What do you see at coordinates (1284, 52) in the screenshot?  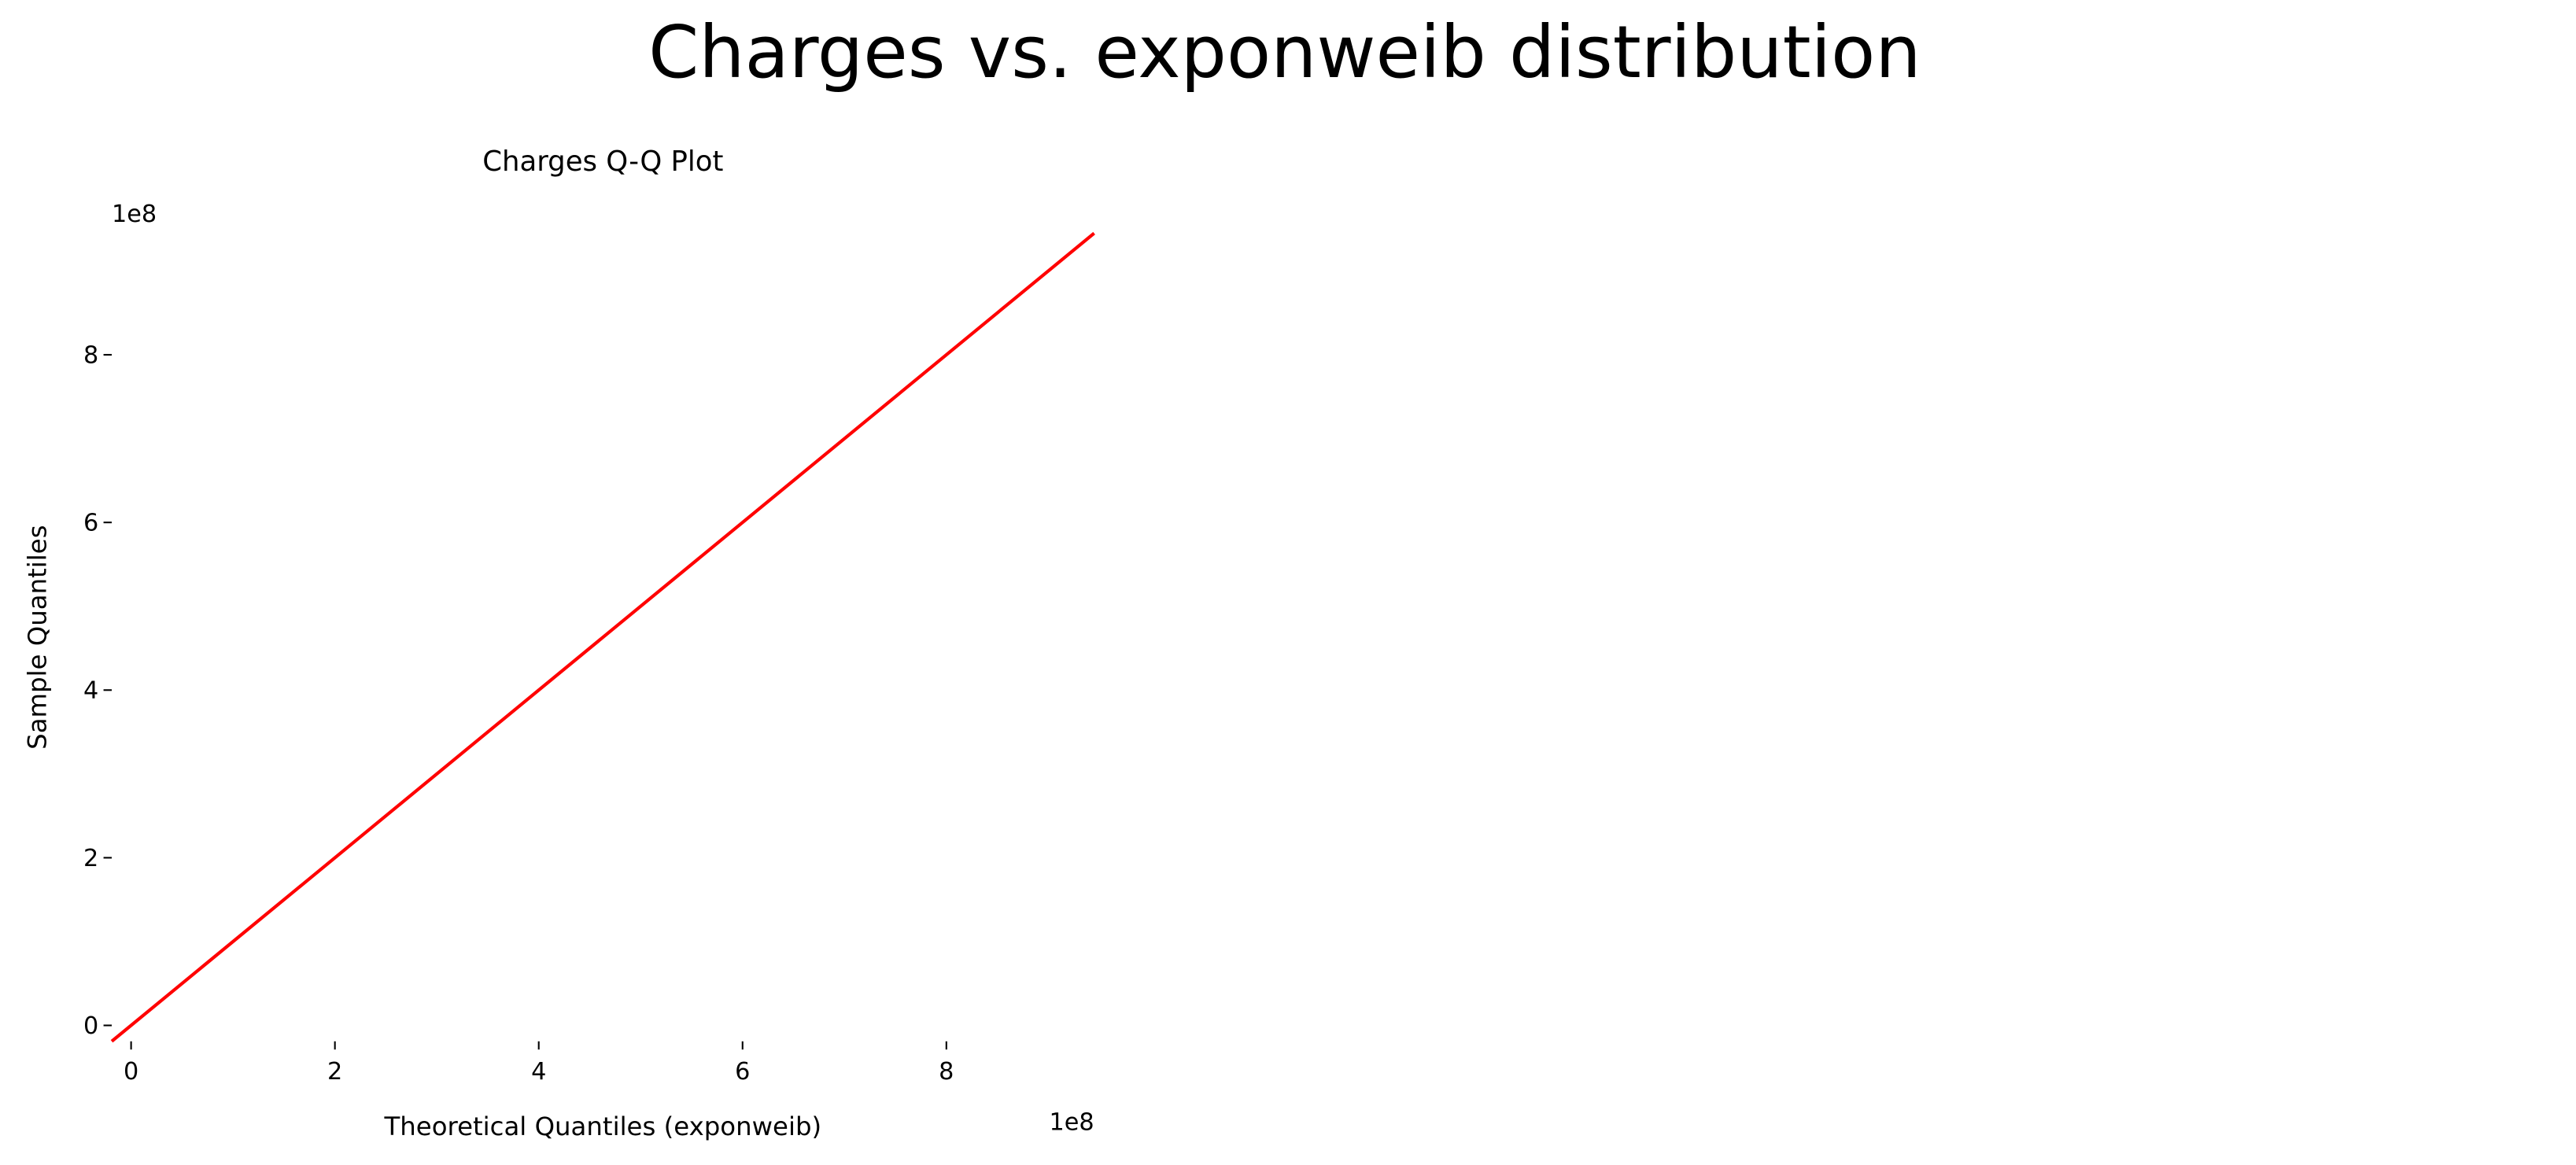 I see `figure-title: Charges vs. exponweib distribution` at bounding box center [1284, 52].